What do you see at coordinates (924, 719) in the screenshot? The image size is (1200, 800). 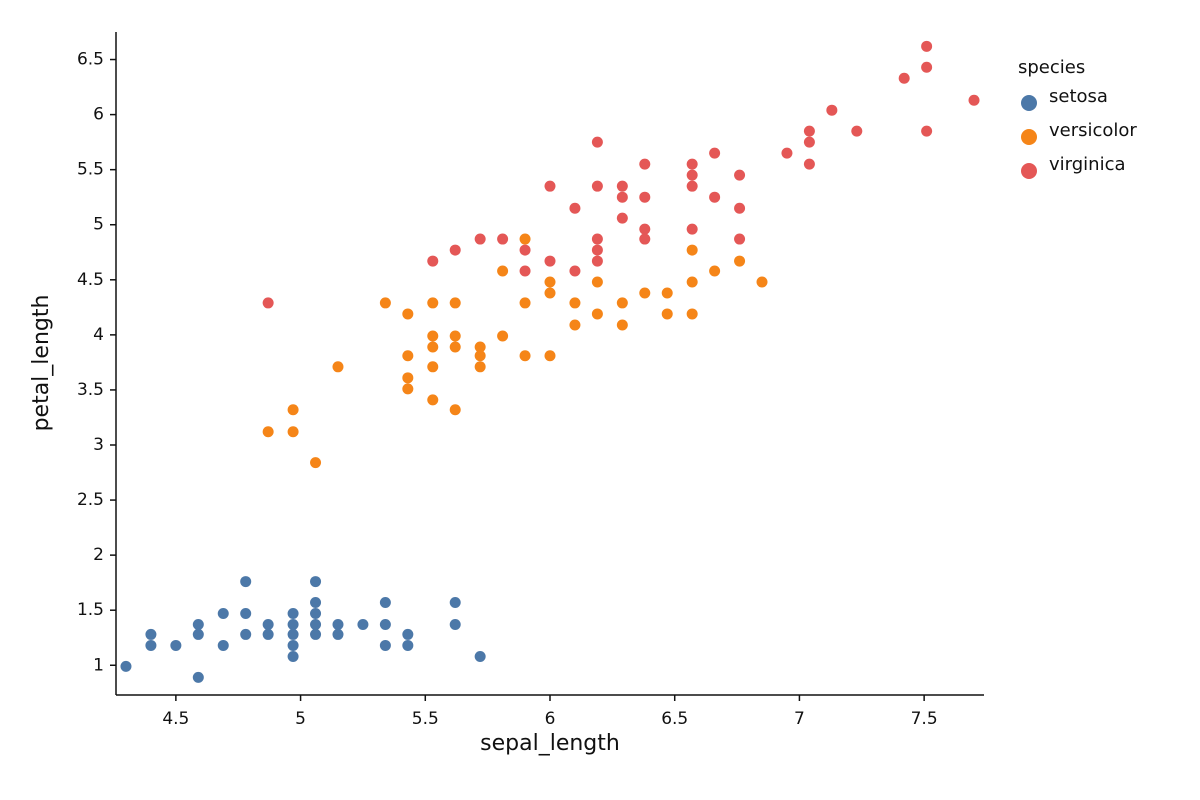 I see `x-tick-label: 7.5` at bounding box center [924, 719].